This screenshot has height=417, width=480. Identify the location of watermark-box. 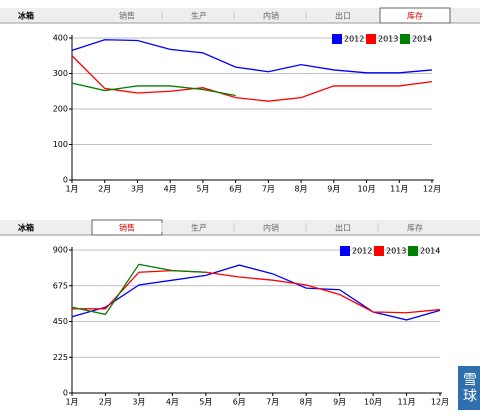
(469, 388).